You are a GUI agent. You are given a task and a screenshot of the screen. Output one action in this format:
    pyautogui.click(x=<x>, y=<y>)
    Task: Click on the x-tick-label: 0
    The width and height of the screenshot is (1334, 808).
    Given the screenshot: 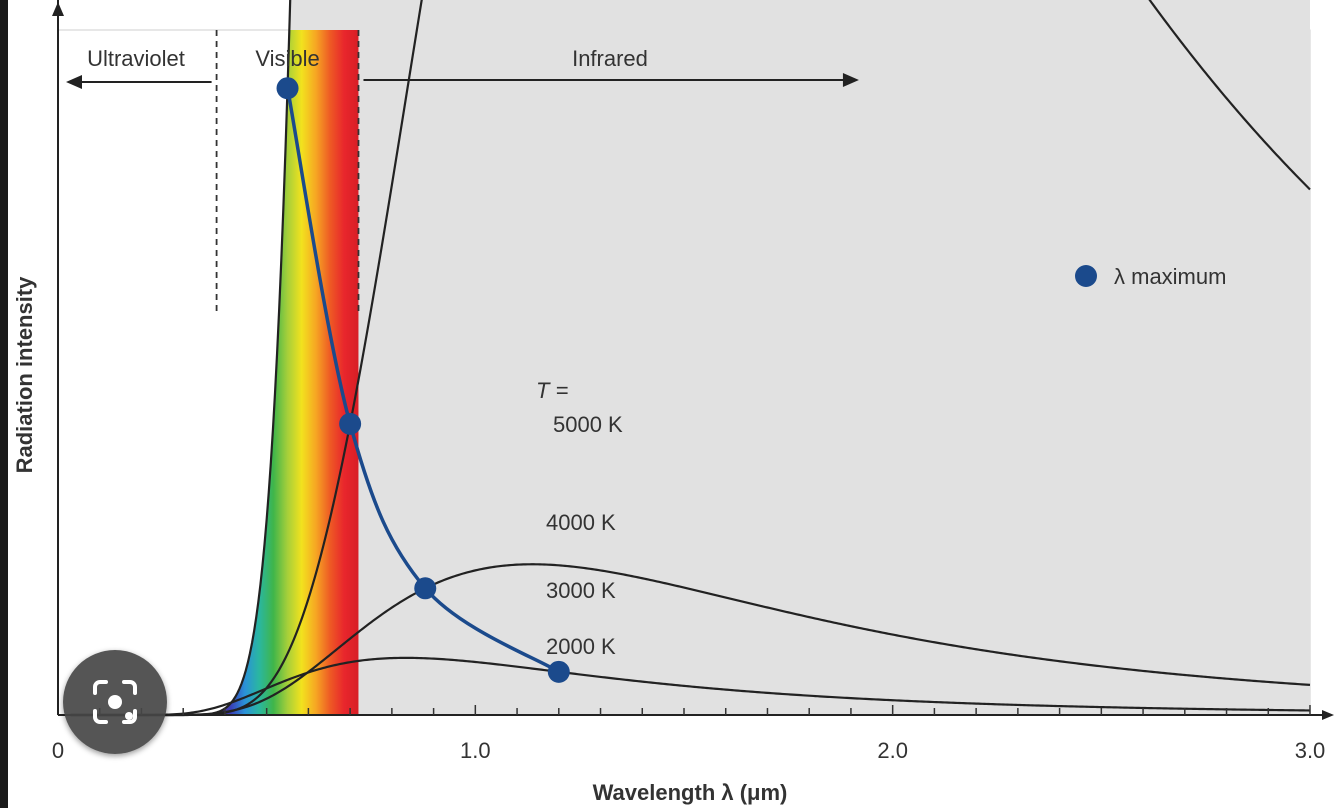 What is the action you would take?
    pyautogui.click(x=58, y=750)
    